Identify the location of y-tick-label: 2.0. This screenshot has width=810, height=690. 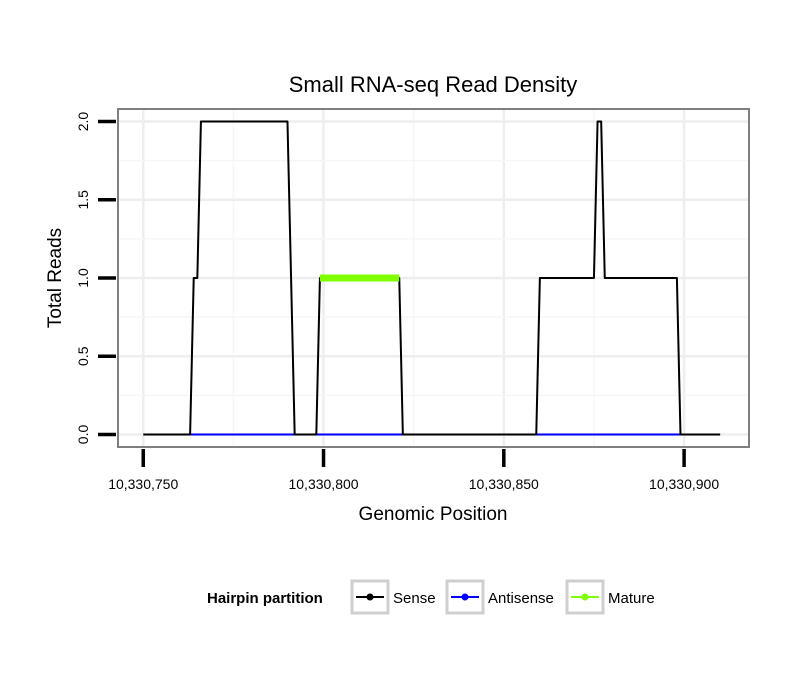
(83, 122).